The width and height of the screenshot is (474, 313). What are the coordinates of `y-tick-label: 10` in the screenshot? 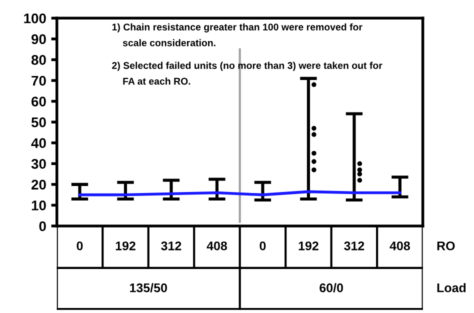 It's located at (39, 205).